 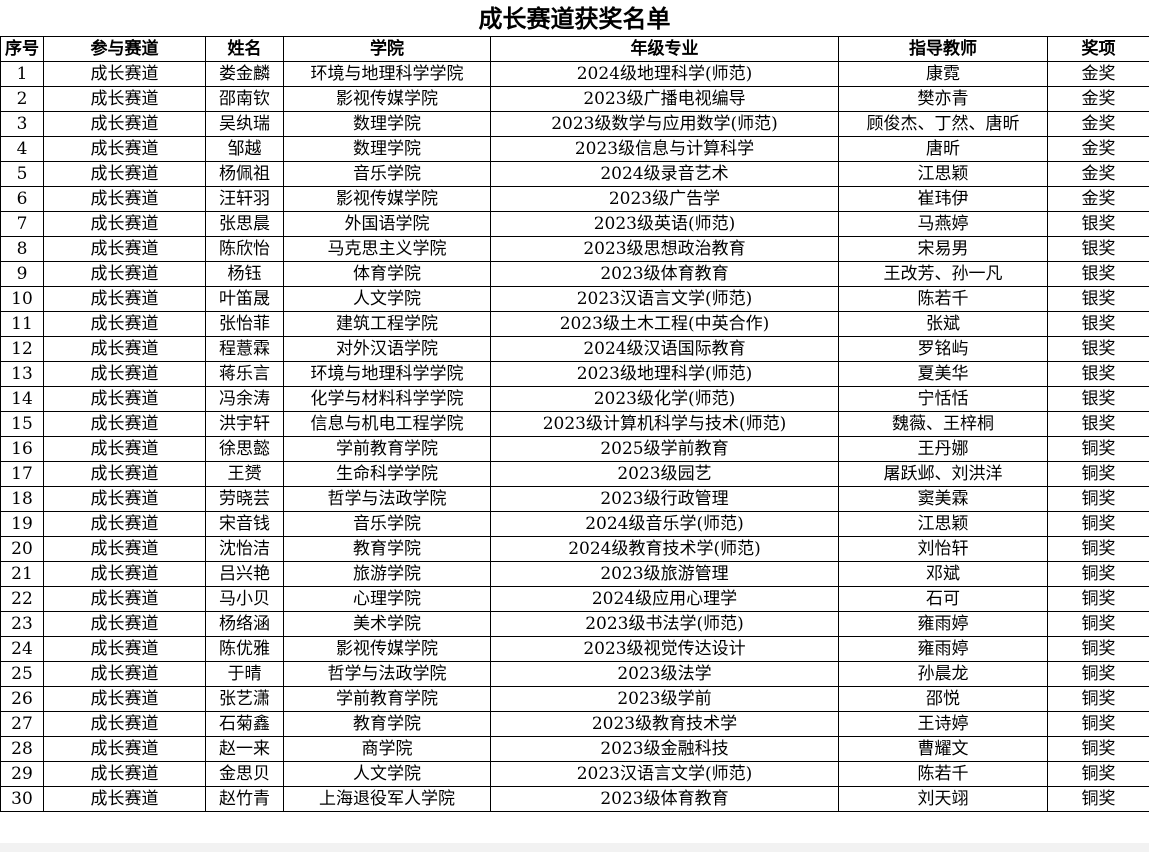 What do you see at coordinates (387, 699) in the screenshot?
I see `cell-college: 学前教育学院` at bounding box center [387, 699].